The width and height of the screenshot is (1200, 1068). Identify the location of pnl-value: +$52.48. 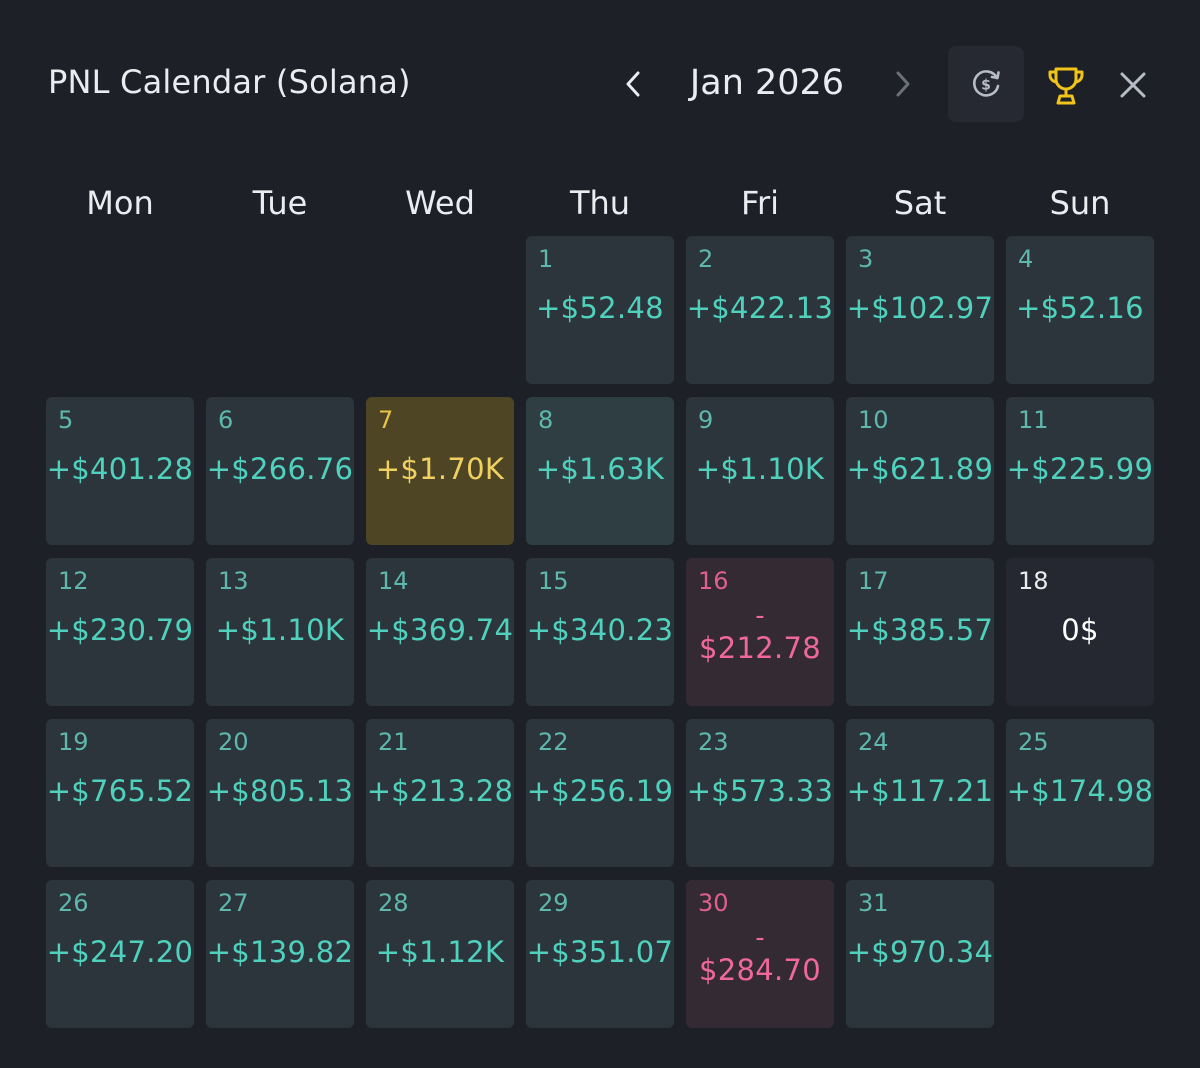
(600, 308).